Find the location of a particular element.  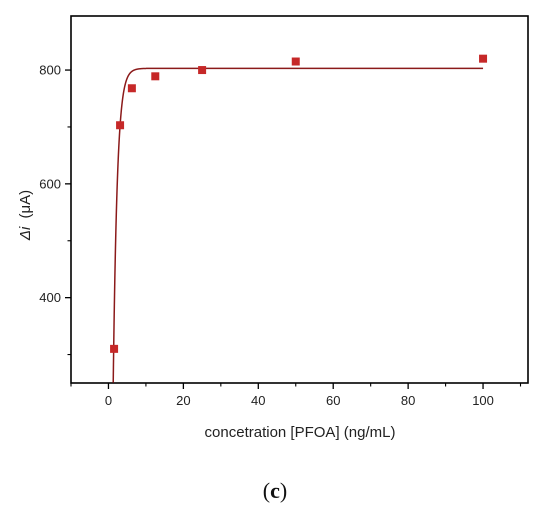

y-axis-title-symbol: Δi is located at coordinates (25, 233).